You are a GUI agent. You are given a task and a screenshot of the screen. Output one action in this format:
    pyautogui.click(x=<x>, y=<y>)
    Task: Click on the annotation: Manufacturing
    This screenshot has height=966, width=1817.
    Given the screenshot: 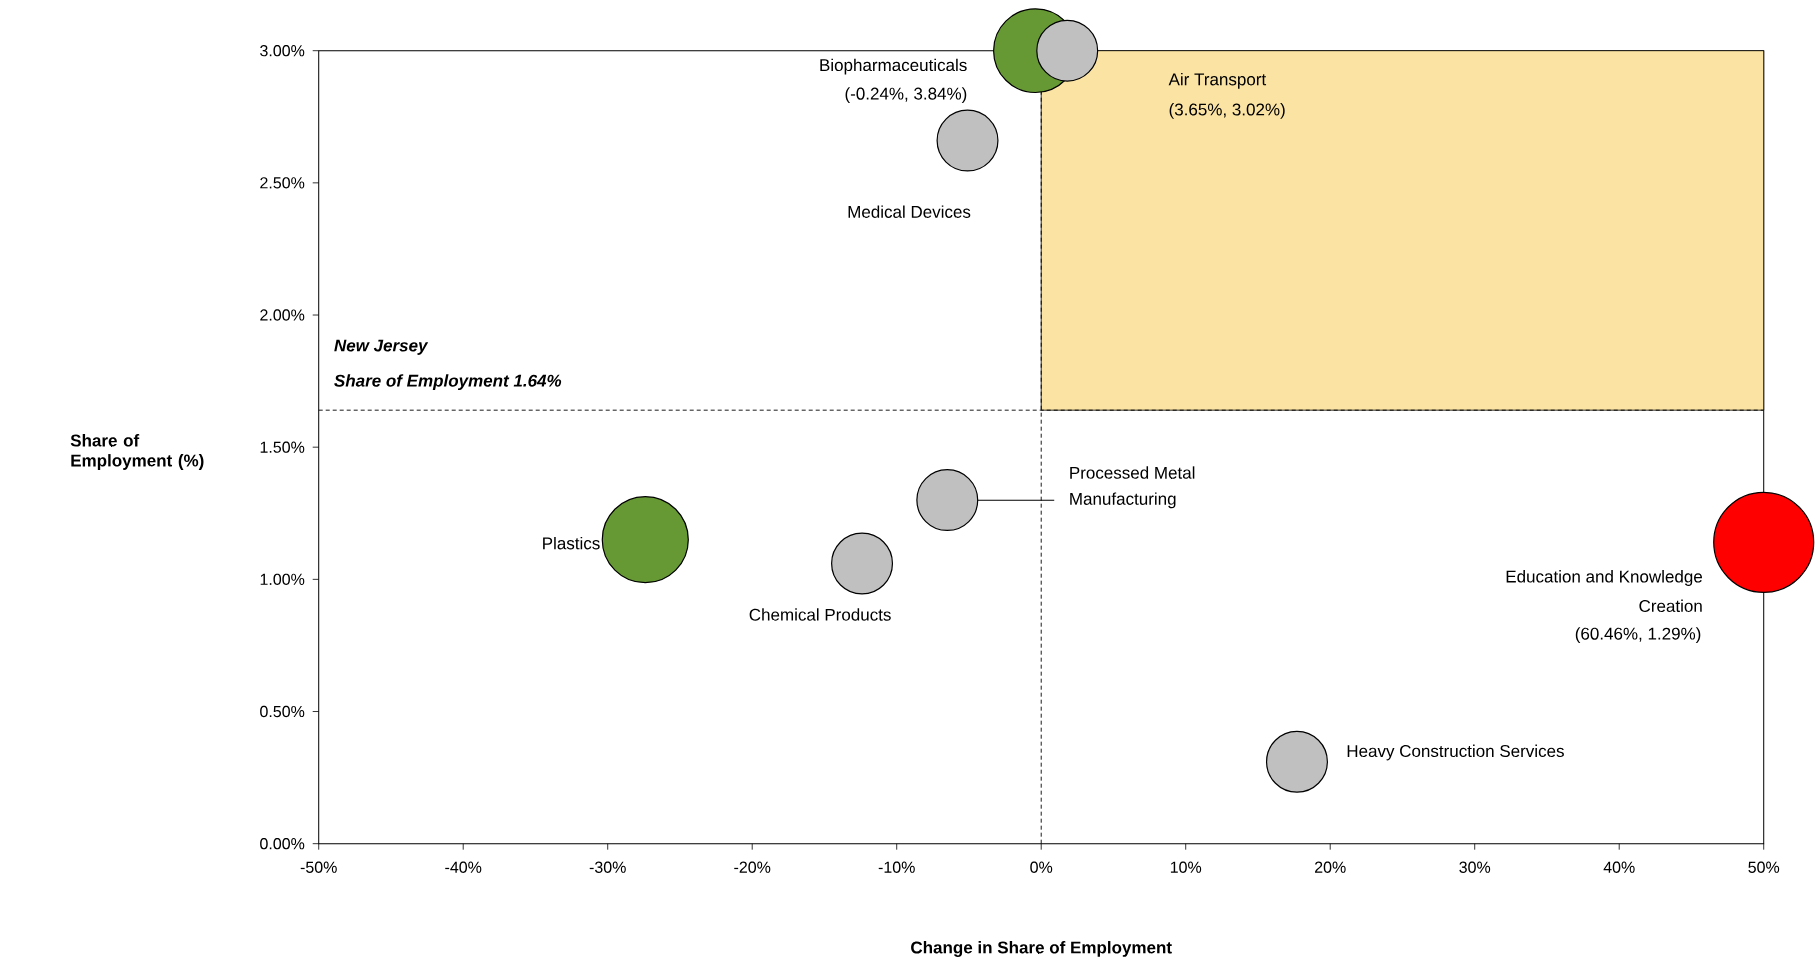 What is the action you would take?
    pyautogui.click(x=1123, y=500)
    